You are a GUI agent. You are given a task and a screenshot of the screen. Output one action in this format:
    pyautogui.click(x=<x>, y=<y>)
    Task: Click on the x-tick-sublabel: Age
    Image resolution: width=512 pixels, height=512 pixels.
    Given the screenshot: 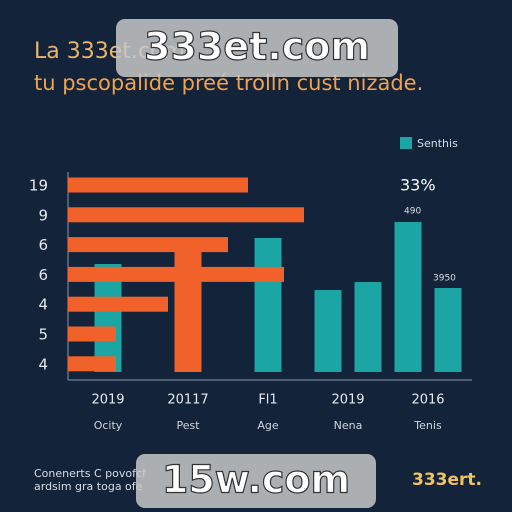 What is the action you would take?
    pyautogui.click(x=268, y=425)
    